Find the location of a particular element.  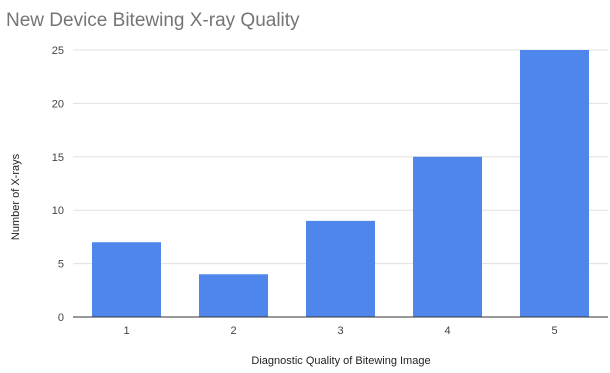

x-tick-labels: 1 2 3 4 5 is located at coordinates (340, 331).